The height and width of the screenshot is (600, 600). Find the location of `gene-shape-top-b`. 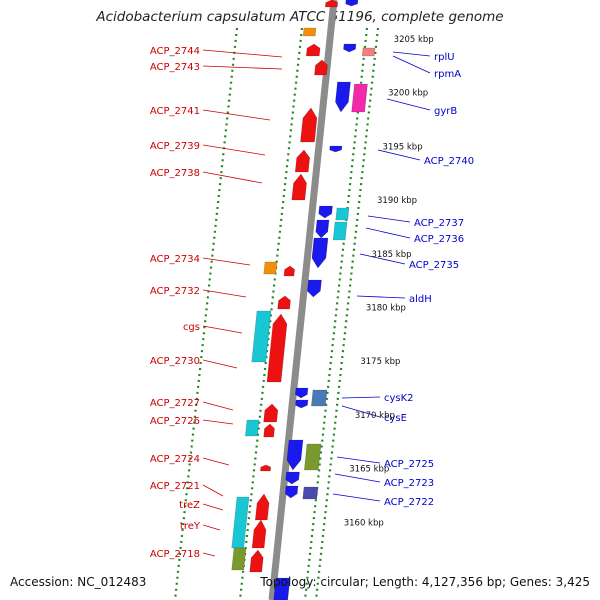

gene-shape-top-b is located at coordinates (309, 32).